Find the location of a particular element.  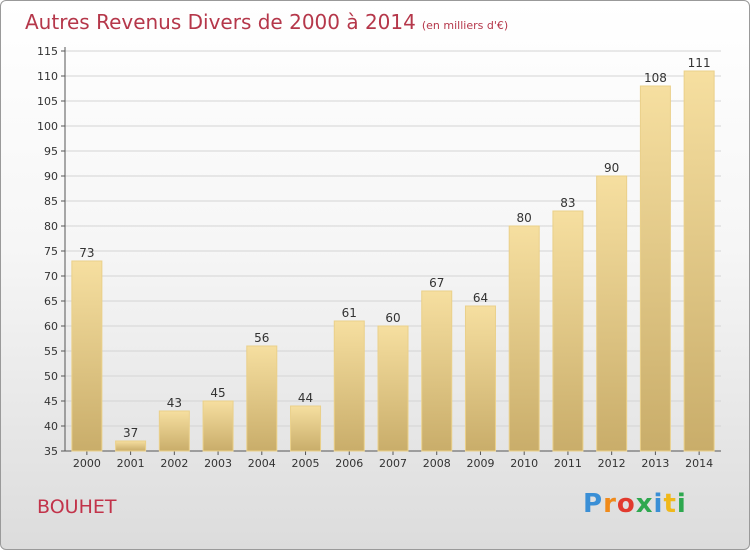

logo-letter: o is located at coordinates (626, 504).